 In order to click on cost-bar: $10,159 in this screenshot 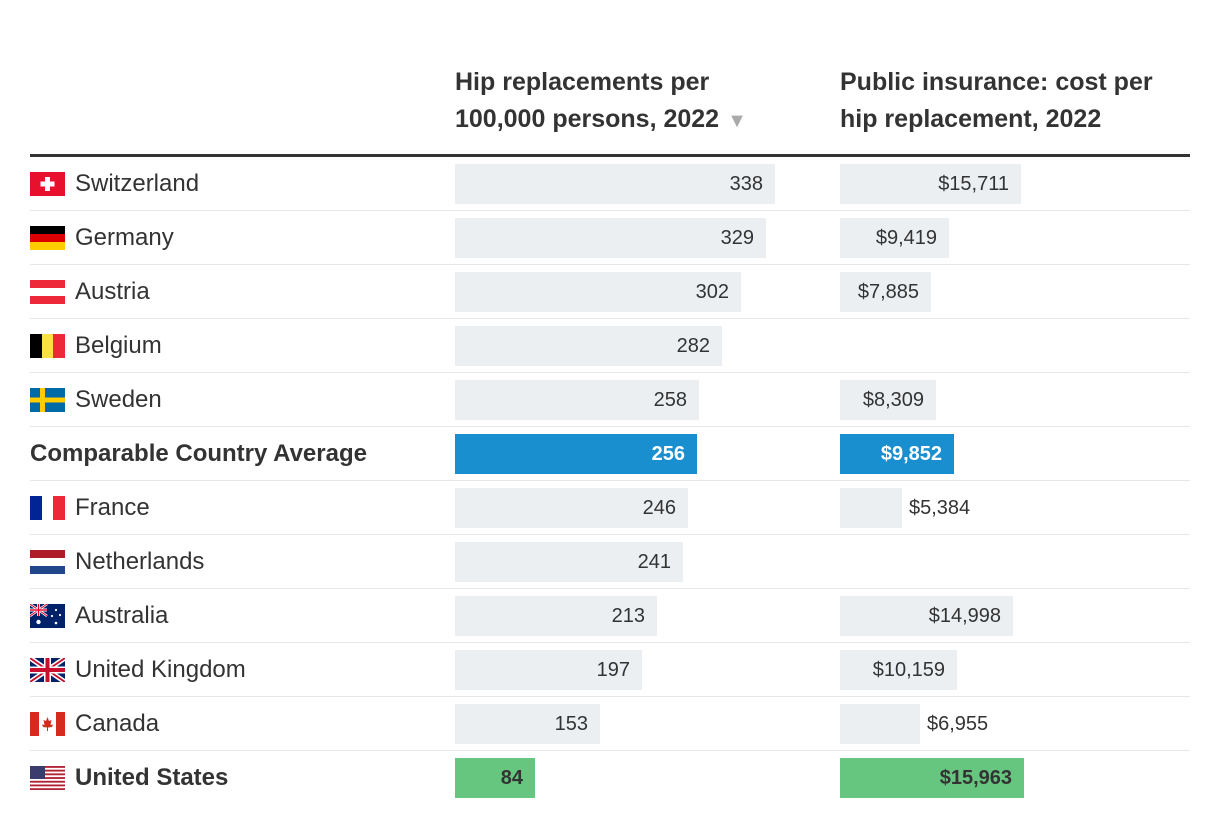, I will do `click(898, 670)`.